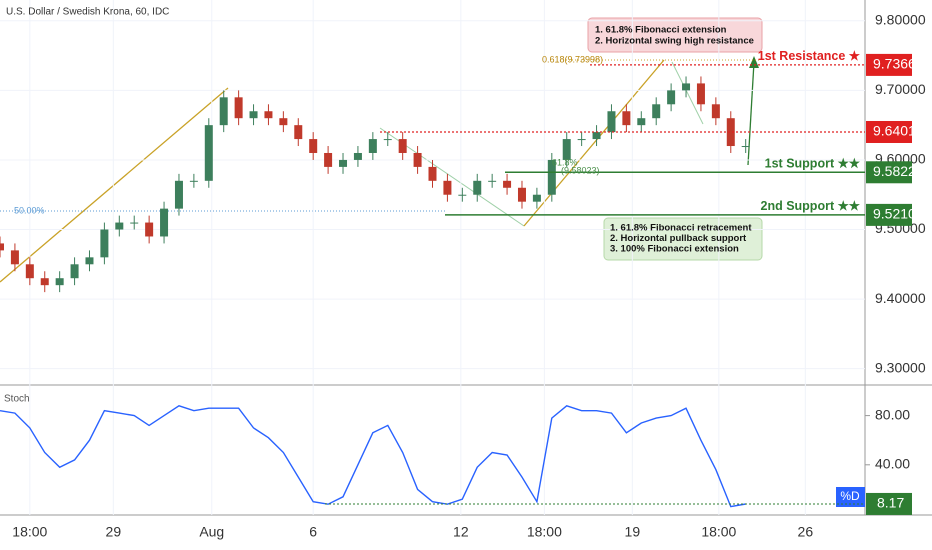  What do you see at coordinates (633, 532) in the screenshot?
I see `x-tick-label: 19` at bounding box center [633, 532].